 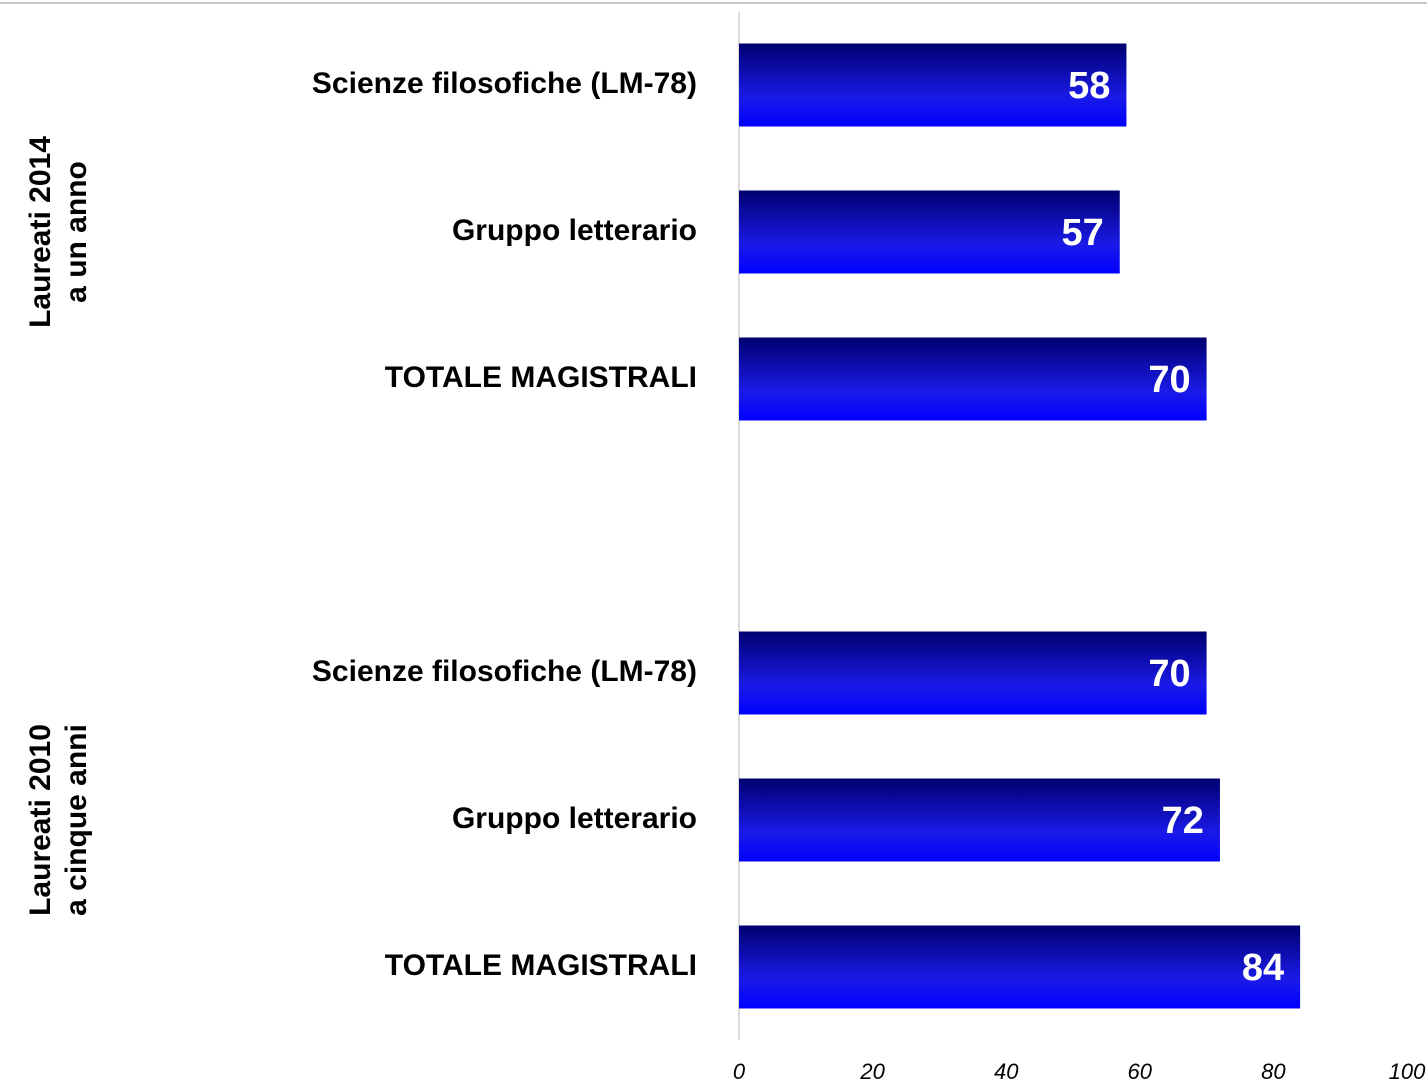 What do you see at coordinates (76, 232) in the screenshot?
I see `group-label-line: a un anno` at bounding box center [76, 232].